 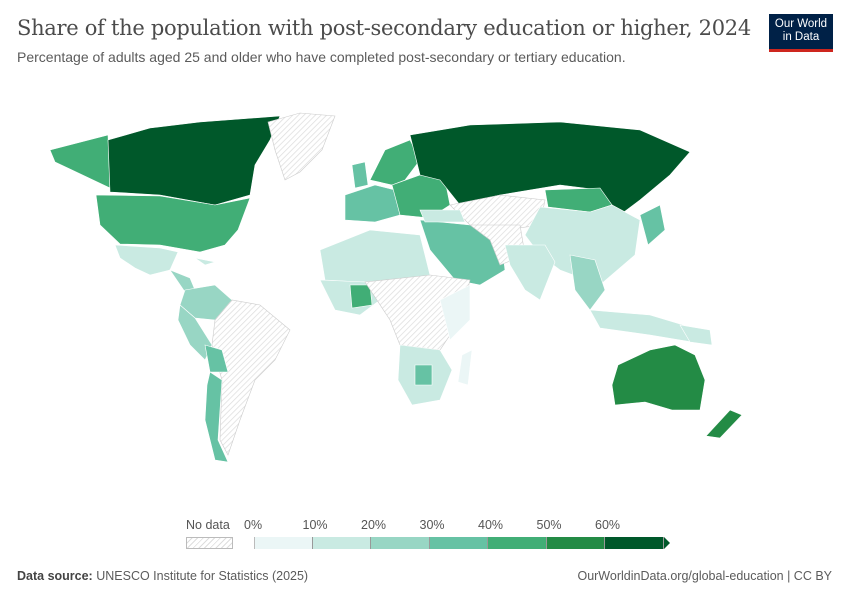 I want to click on legend-tick-label: 40%, so click(x=491, y=525).